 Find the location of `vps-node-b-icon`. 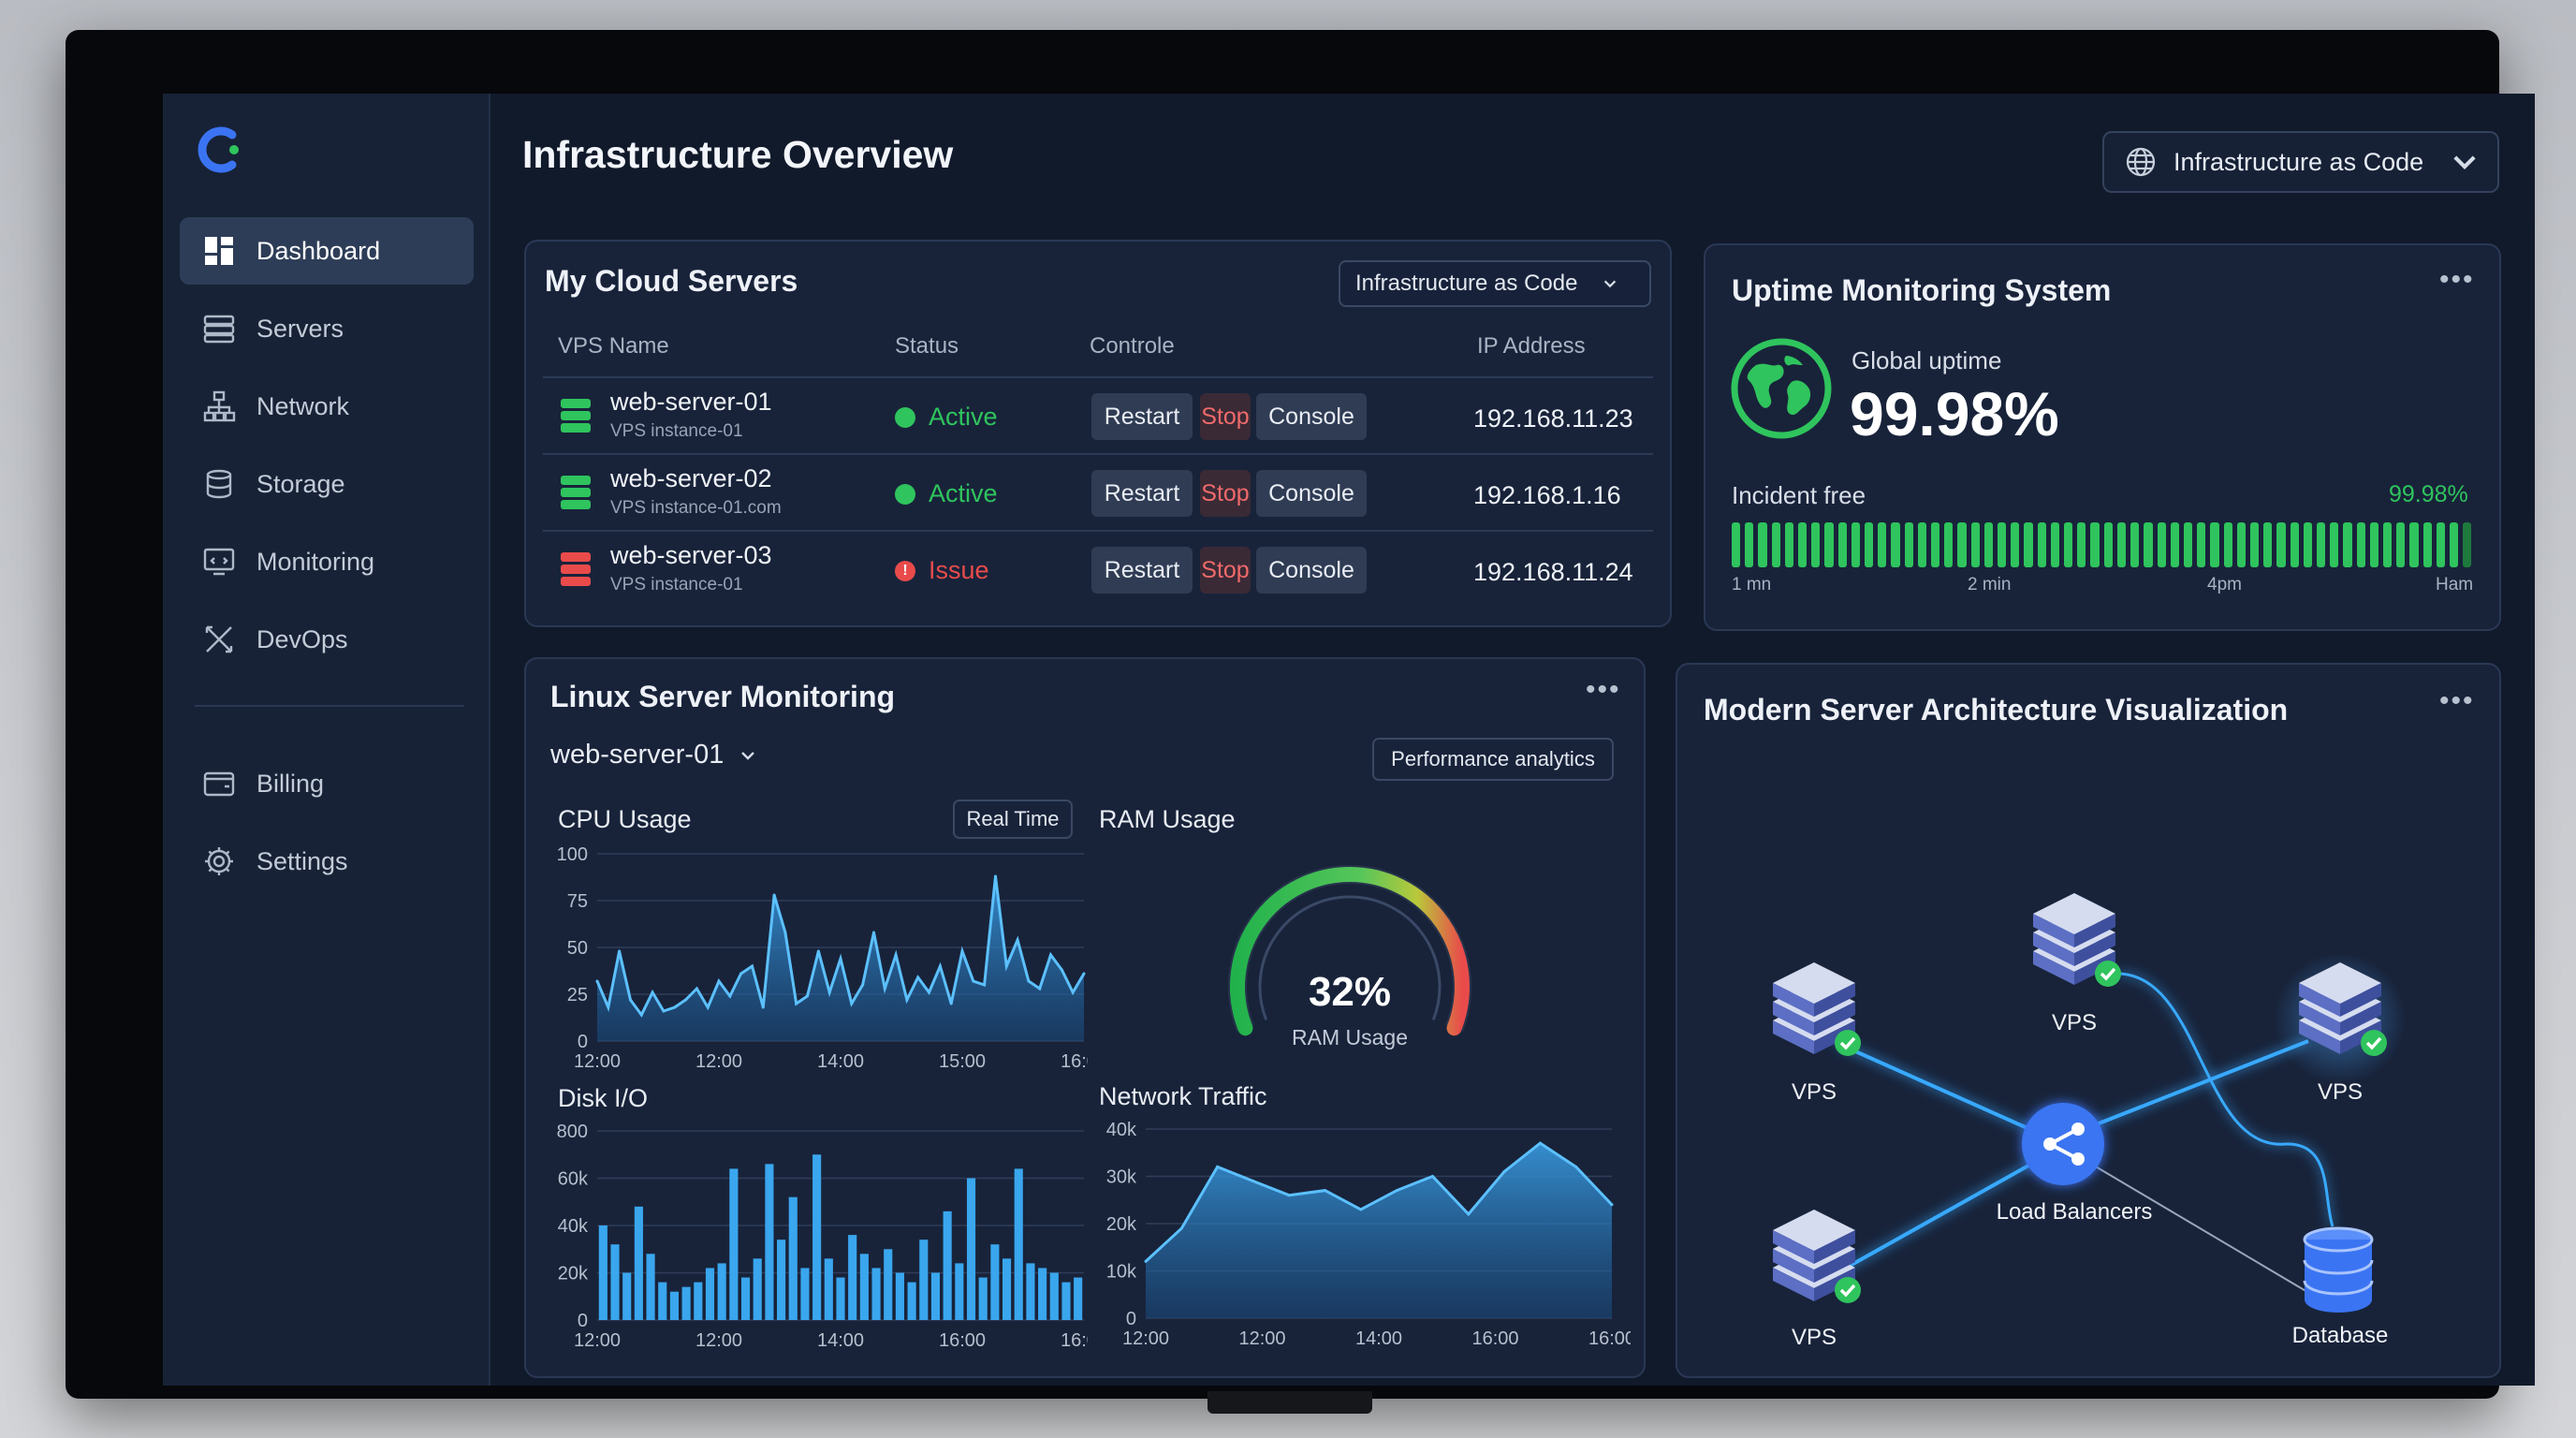

vps-node-b-icon is located at coordinates (2077, 940).